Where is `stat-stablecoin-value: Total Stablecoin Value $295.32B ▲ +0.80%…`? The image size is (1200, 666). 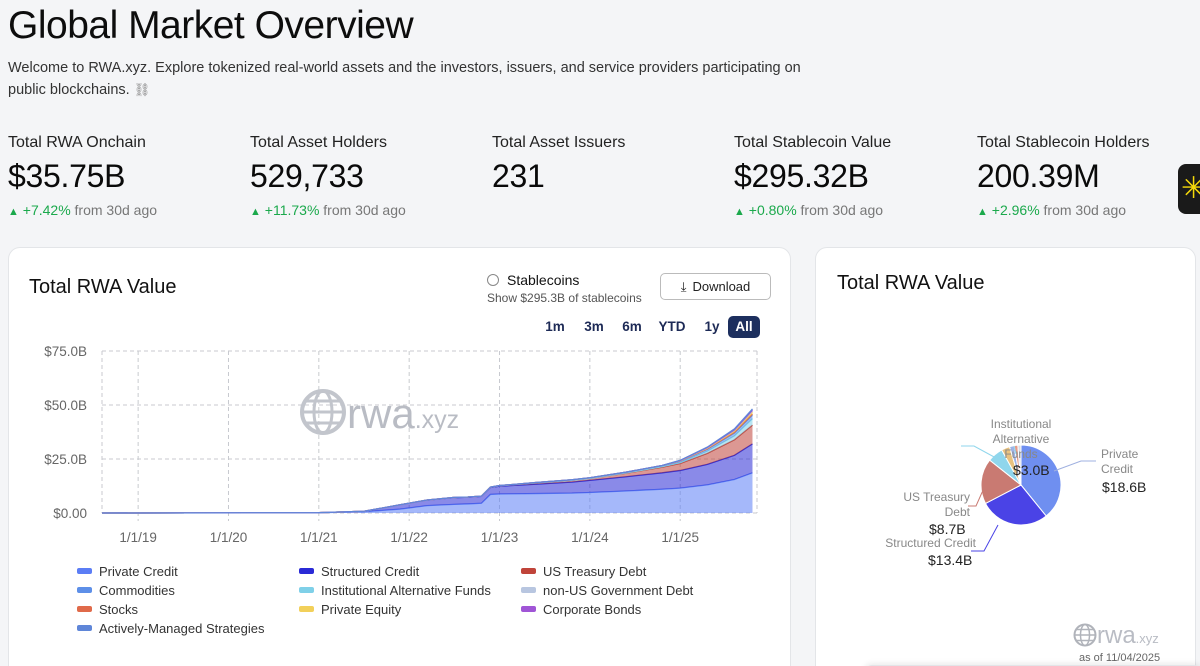 stat-stablecoin-value: Total Stablecoin Value $295.32B ▲ +0.80%… is located at coordinates (849, 176).